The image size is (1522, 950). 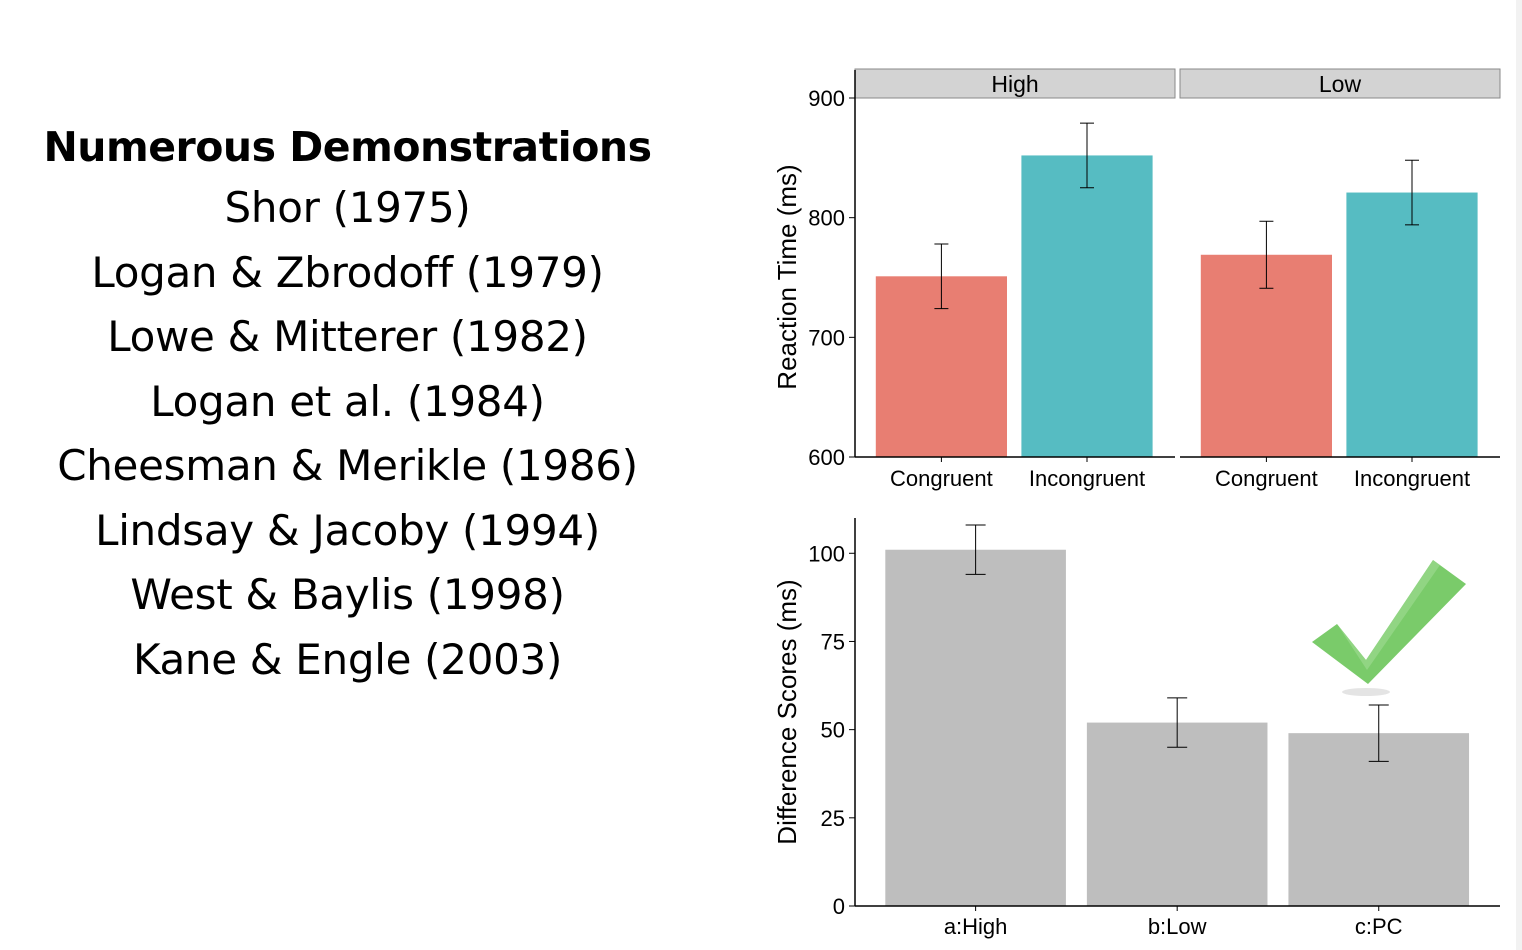 What do you see at coordinates (347, 207) in the screenshot?
I see `citation-item: Shor (1975)` at bounding box center [347, 207].